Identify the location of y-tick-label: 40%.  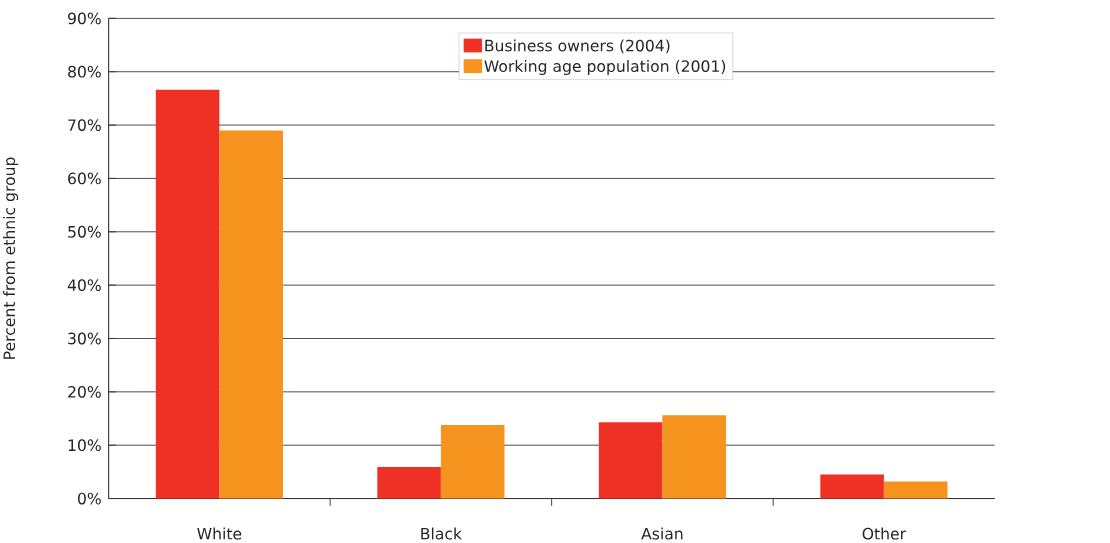
(84, 285).